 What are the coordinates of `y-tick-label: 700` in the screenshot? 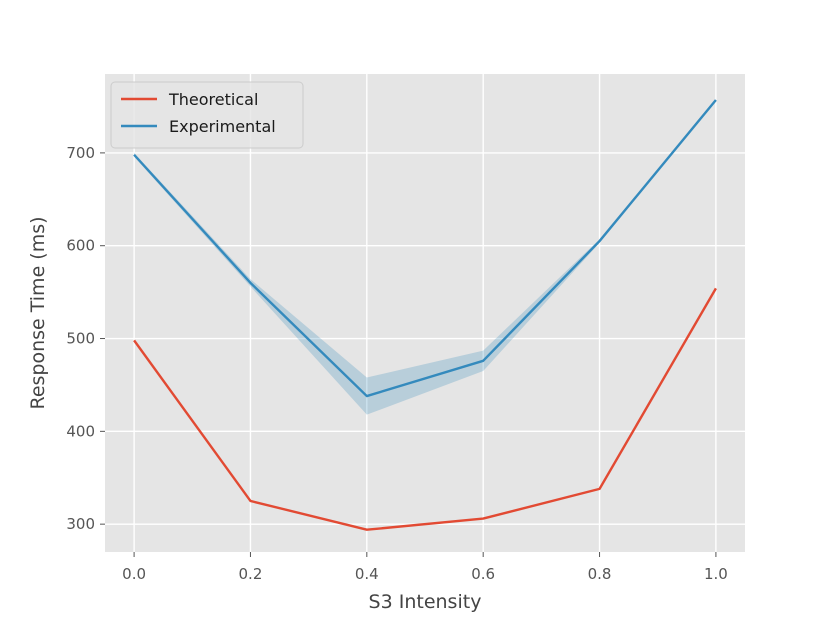 It's located at (80, 153).